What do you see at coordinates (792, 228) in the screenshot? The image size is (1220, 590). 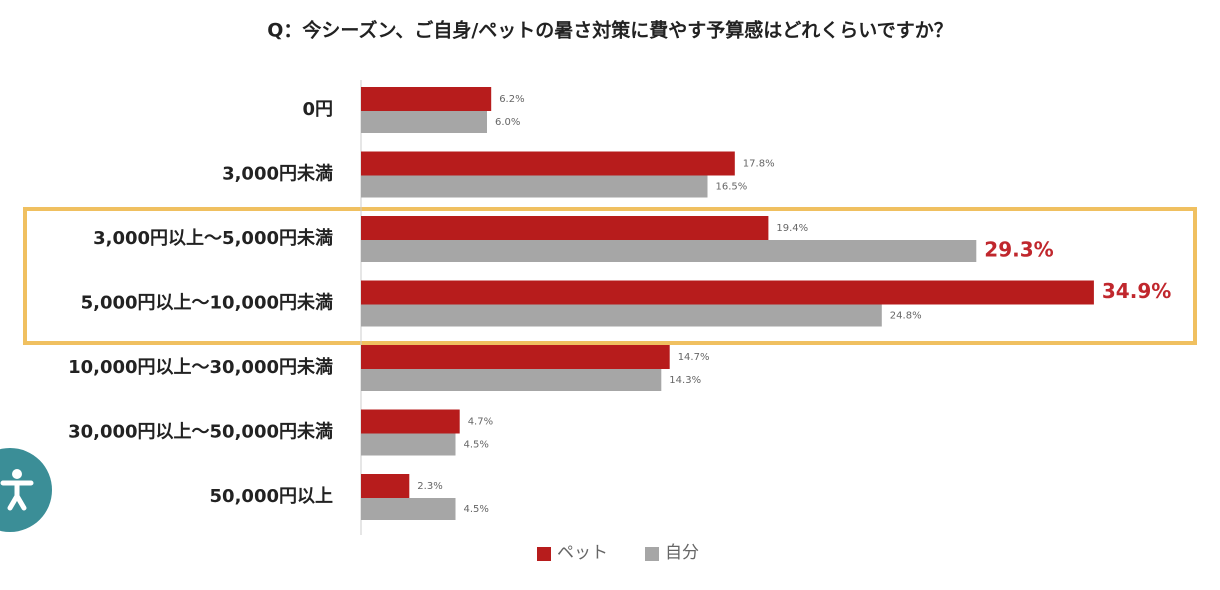 I see `value-label: 19.4%` at bounding box center [792, 228].